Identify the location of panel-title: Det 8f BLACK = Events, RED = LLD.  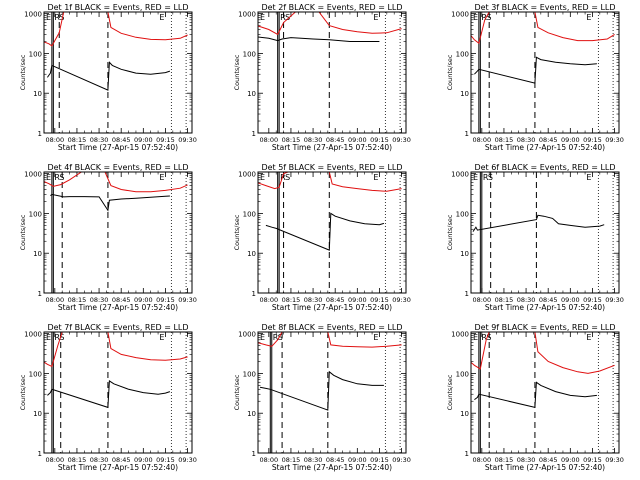
(331, 327).